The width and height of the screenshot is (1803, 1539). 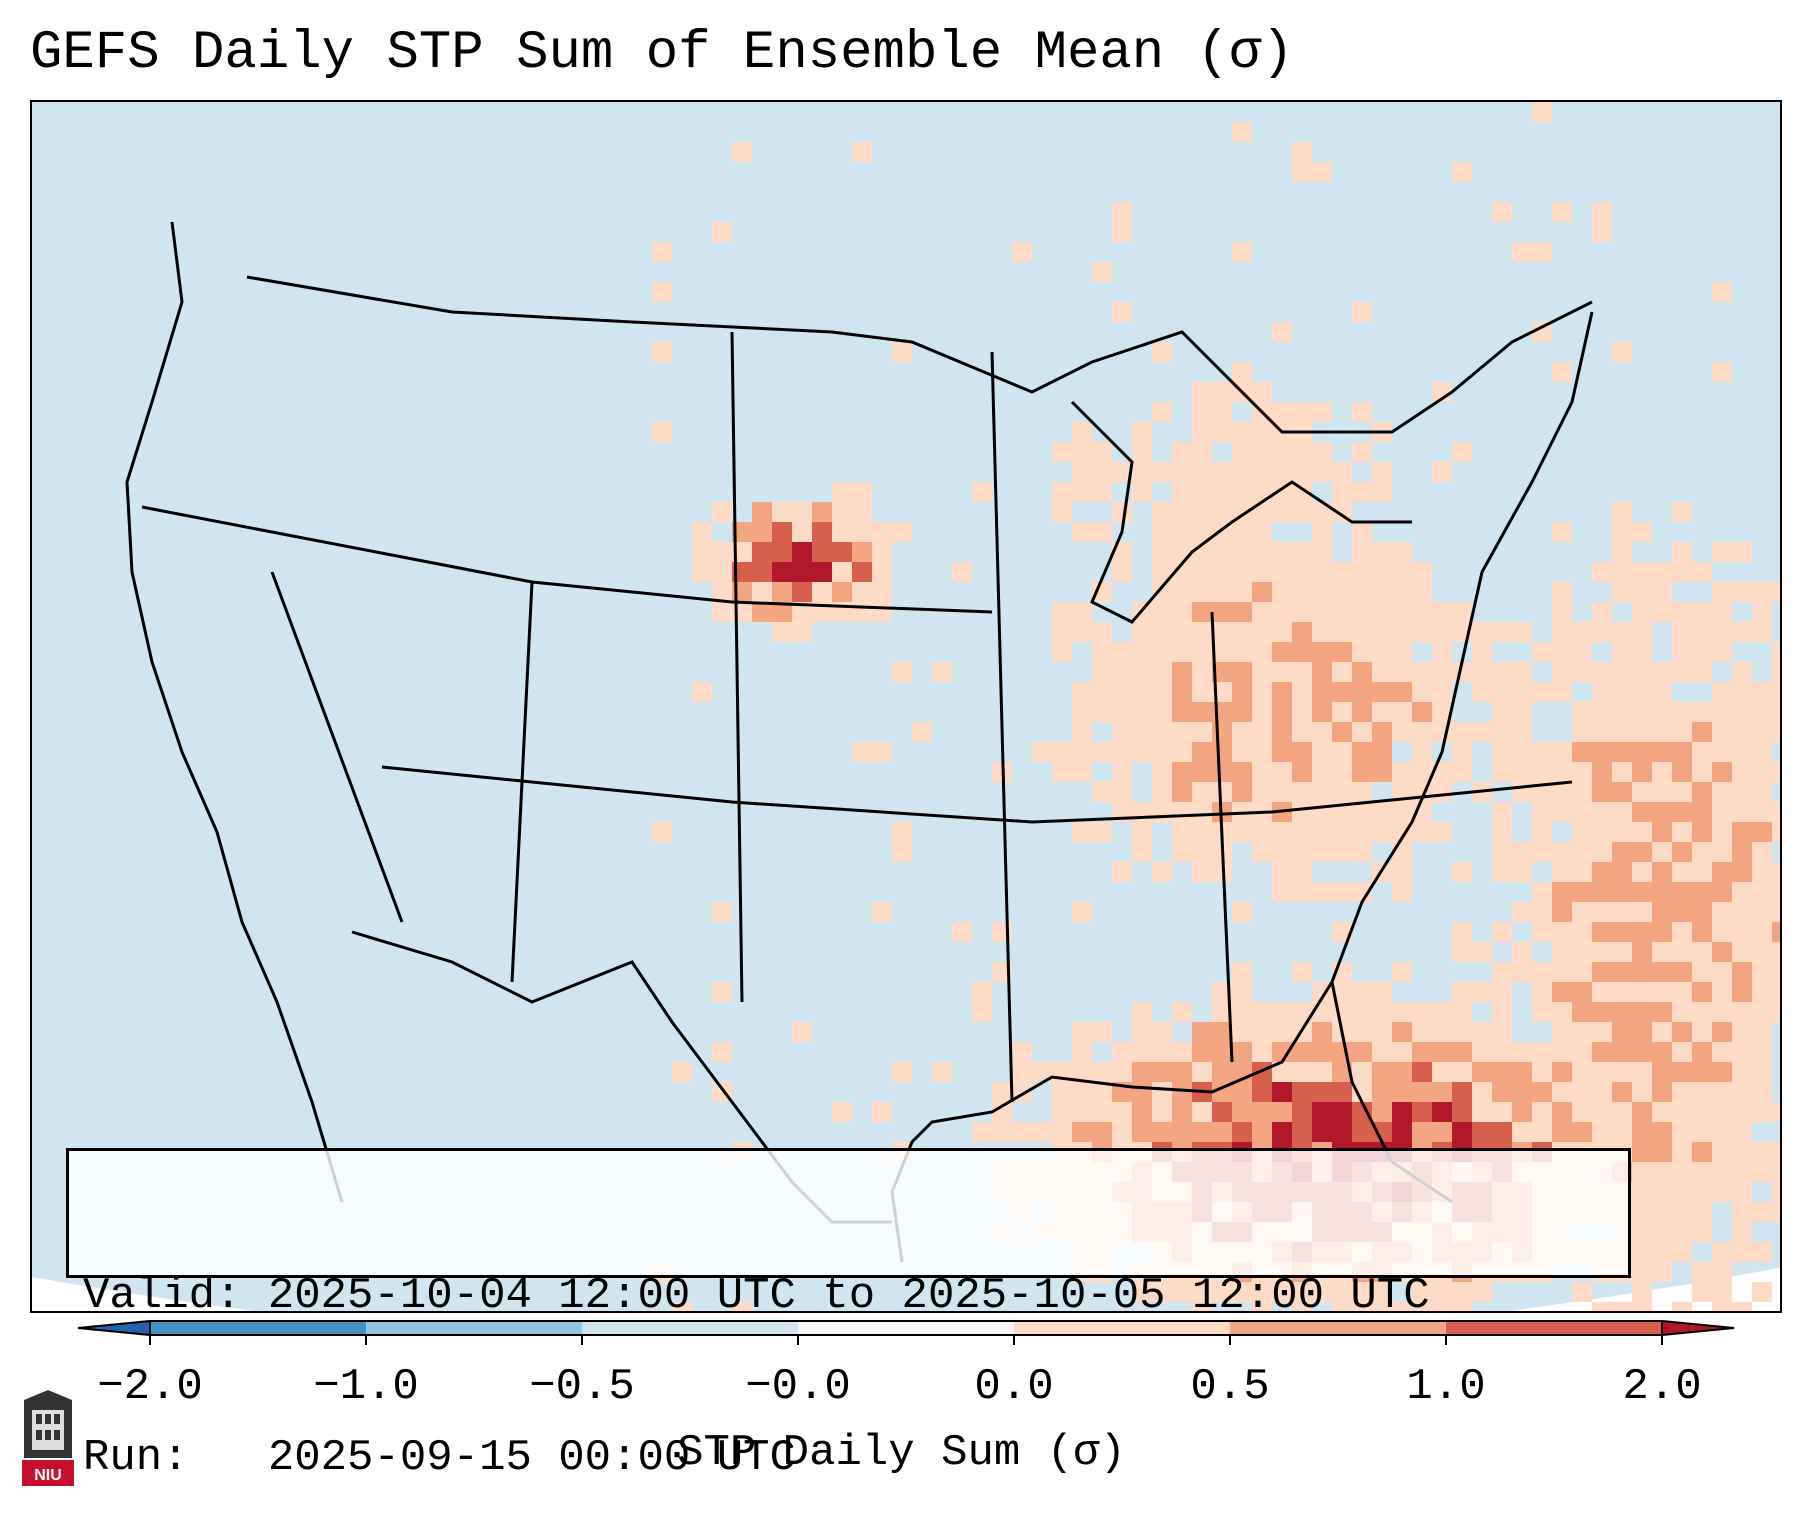 What do you see at coordinates (114, 1328) in the screenshot?
I see `colorbar-extend-low` at bounding box center [114, 1328].